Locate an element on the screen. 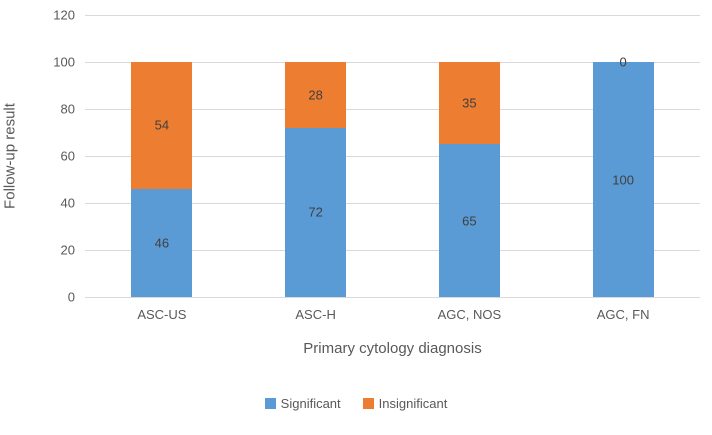  legend-item: Significant is located at coordinates (302, 403).